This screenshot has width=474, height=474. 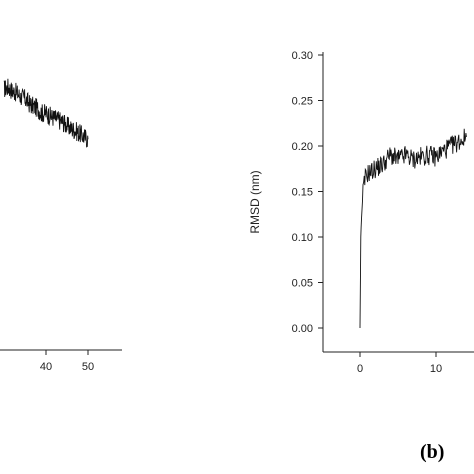 What do you see at coordinates (302, 147) in the screenshot?
I see `right-y-tick-label: 0.20` at bounding box center [302, 147].